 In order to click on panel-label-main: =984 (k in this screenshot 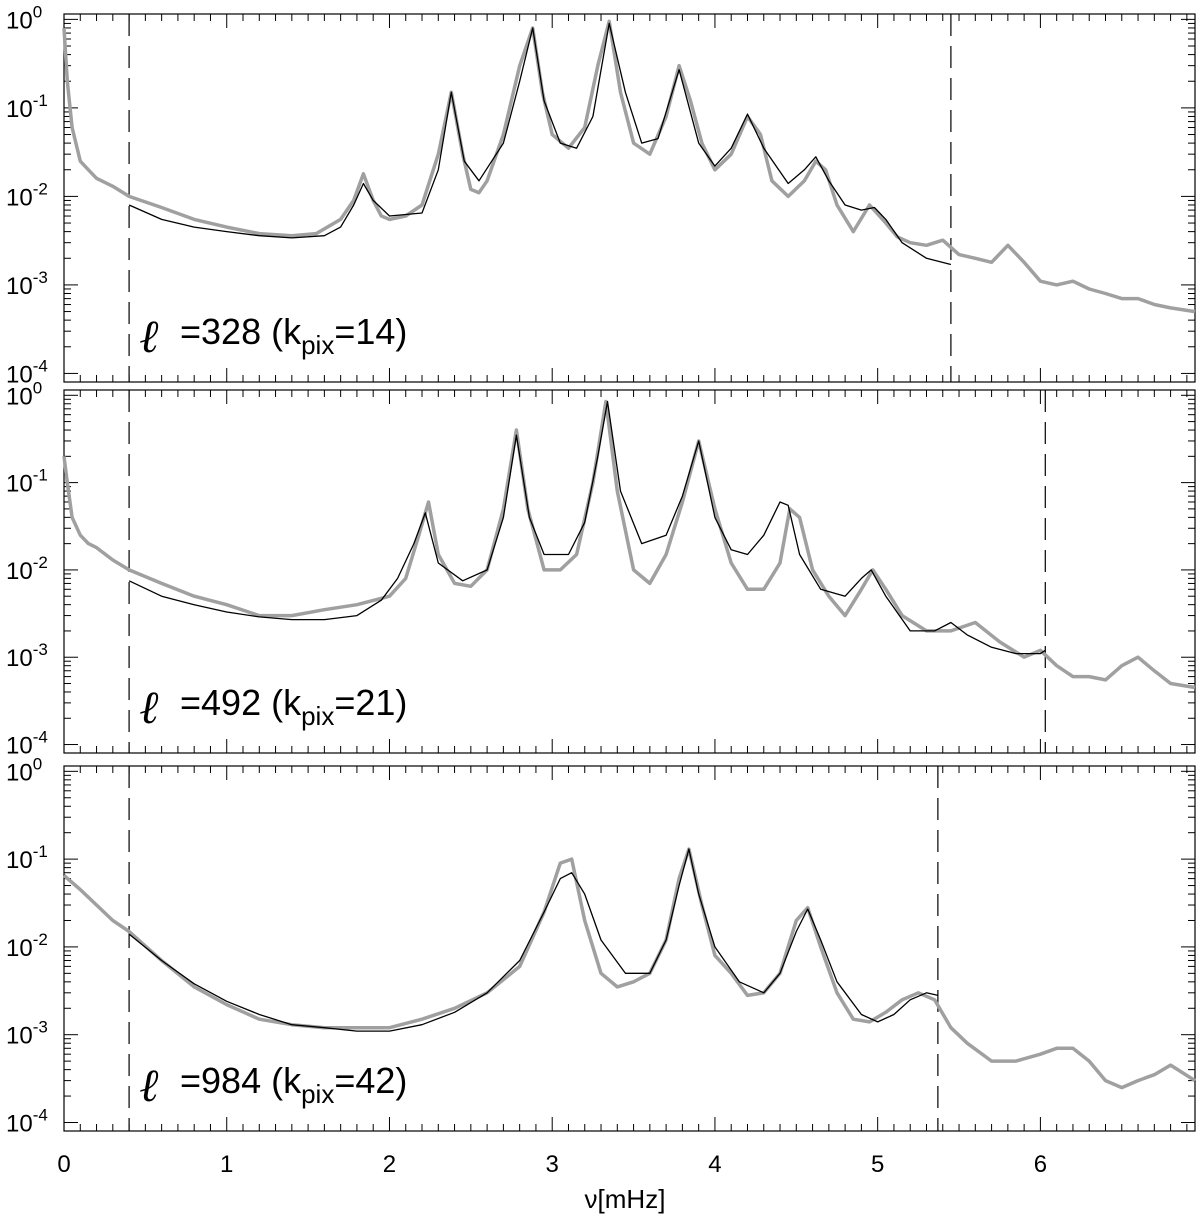, I will do `click(241, 1080)`.